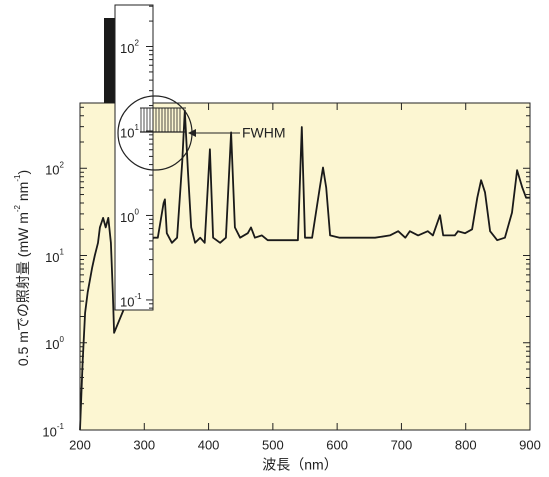 The image size is (549, 477). What do you see at coordinates (134, 157) in the screenshot?
I see `inset-panel` at bounding box center [134, 157].